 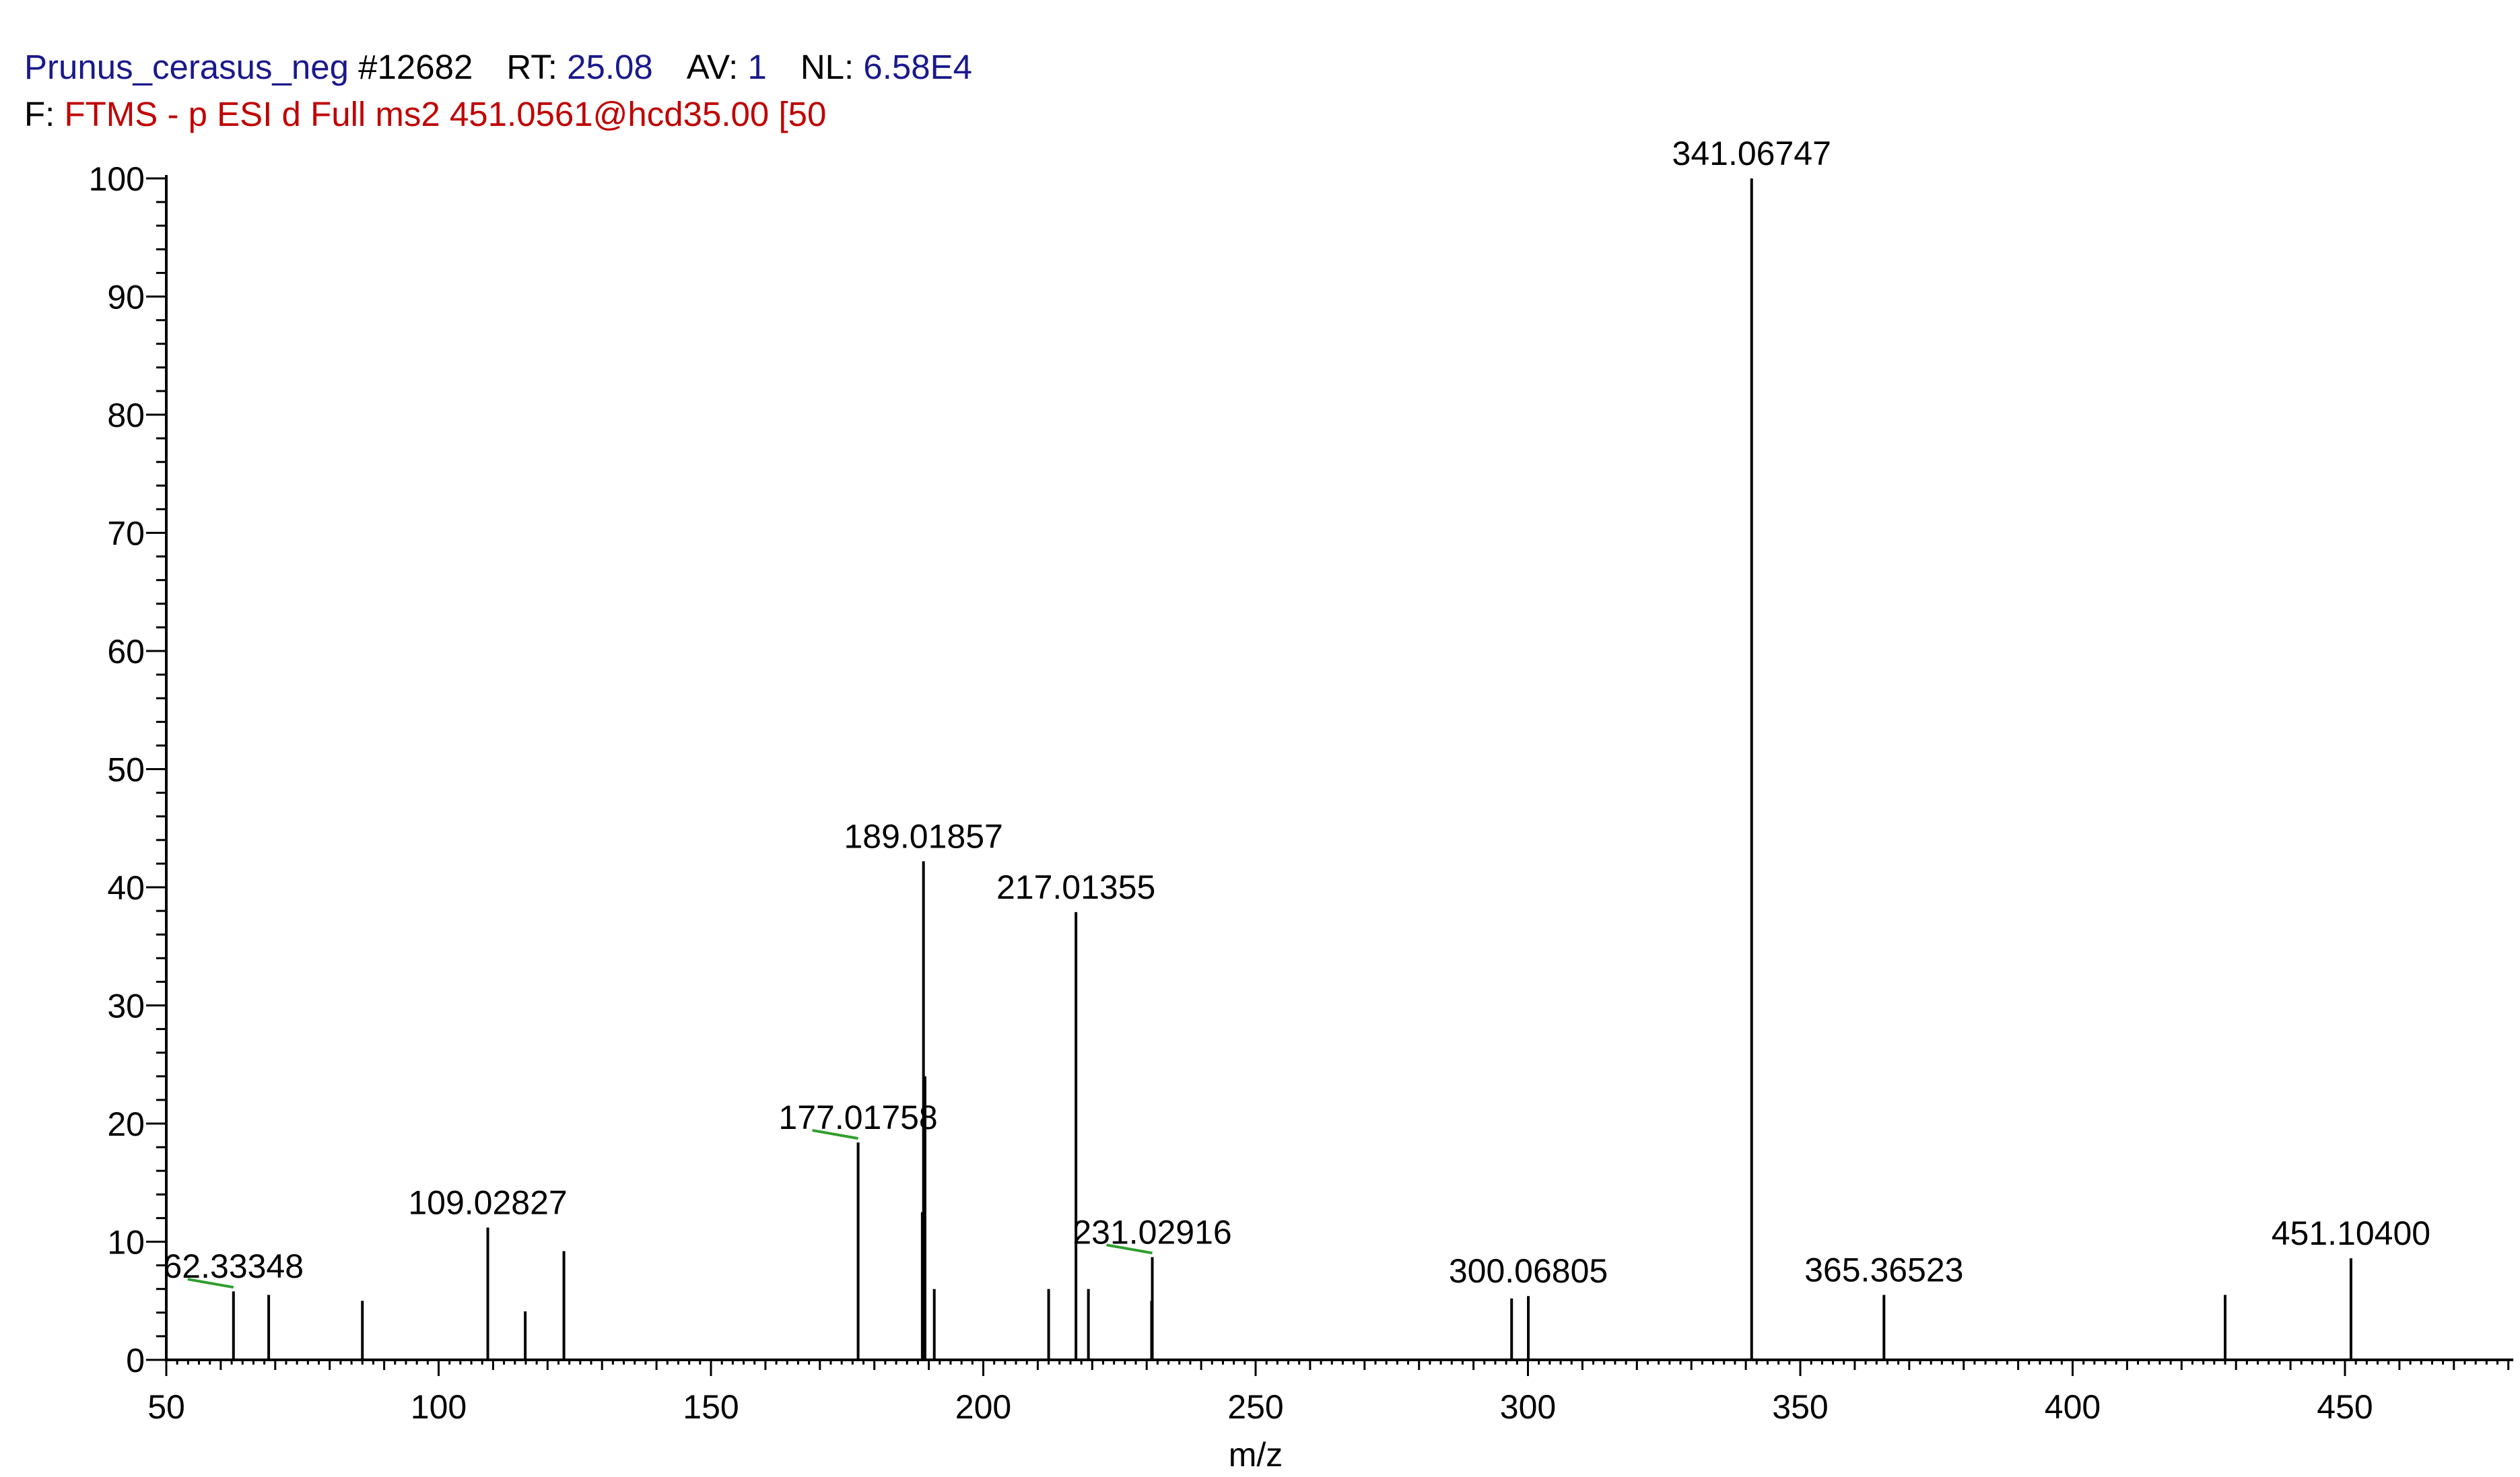 I want to click on y-tick-label: 100, so click(x=117, y=179).